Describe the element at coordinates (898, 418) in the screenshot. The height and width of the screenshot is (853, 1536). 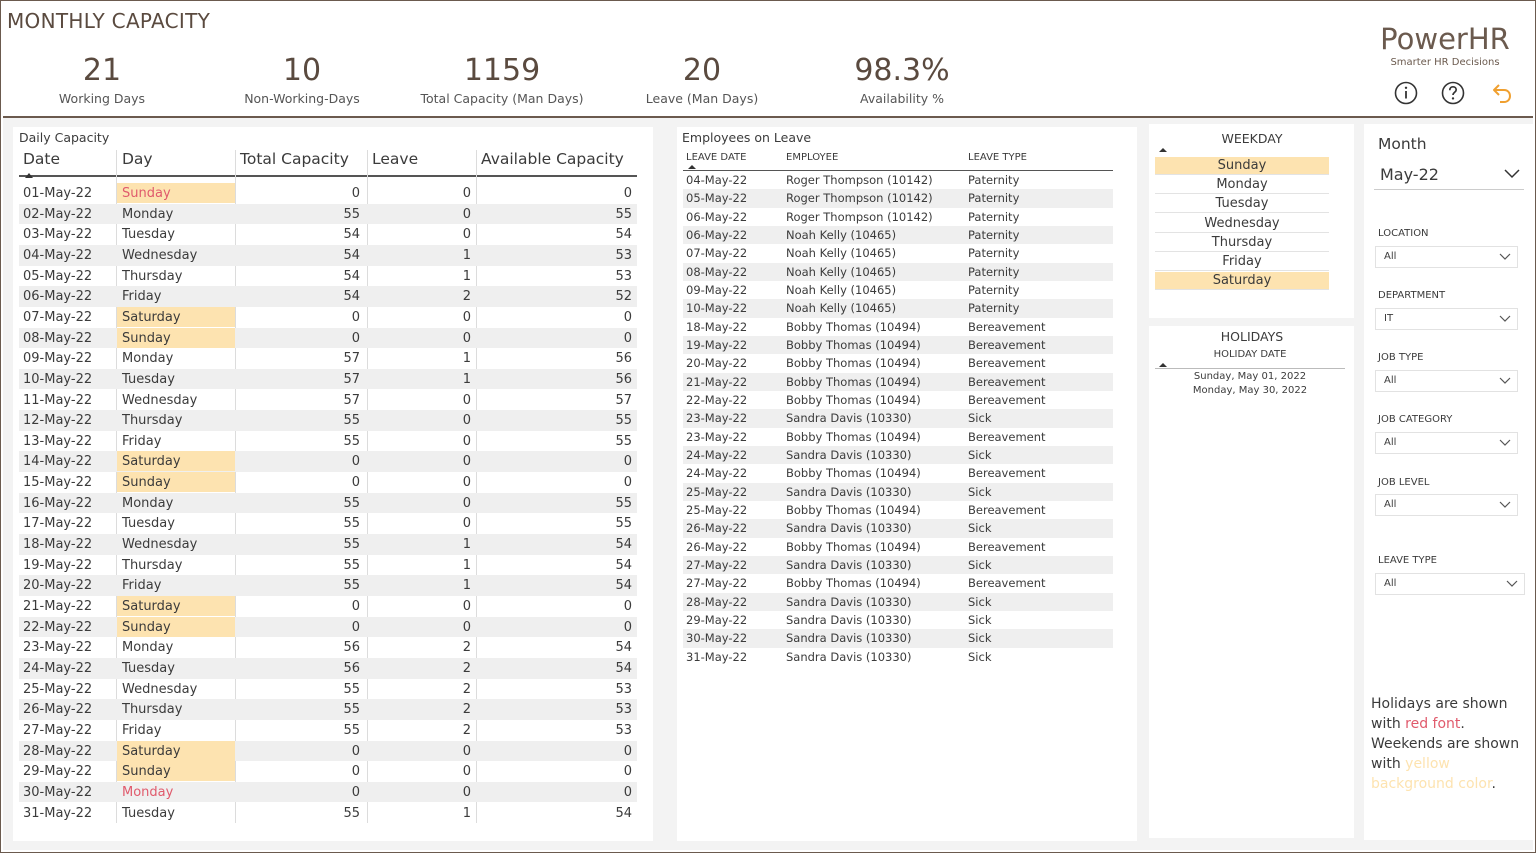
I see `table-row: 23-May-22 Sandra Davis (10330) Sick` at that location.